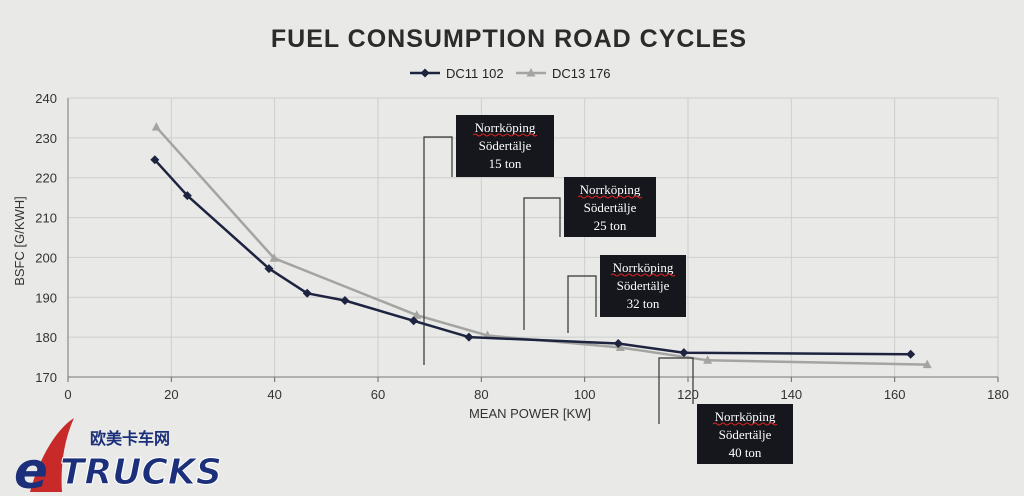 The image size is (1024, 496). I want to click on logo-swoosh, so click(52, 455).